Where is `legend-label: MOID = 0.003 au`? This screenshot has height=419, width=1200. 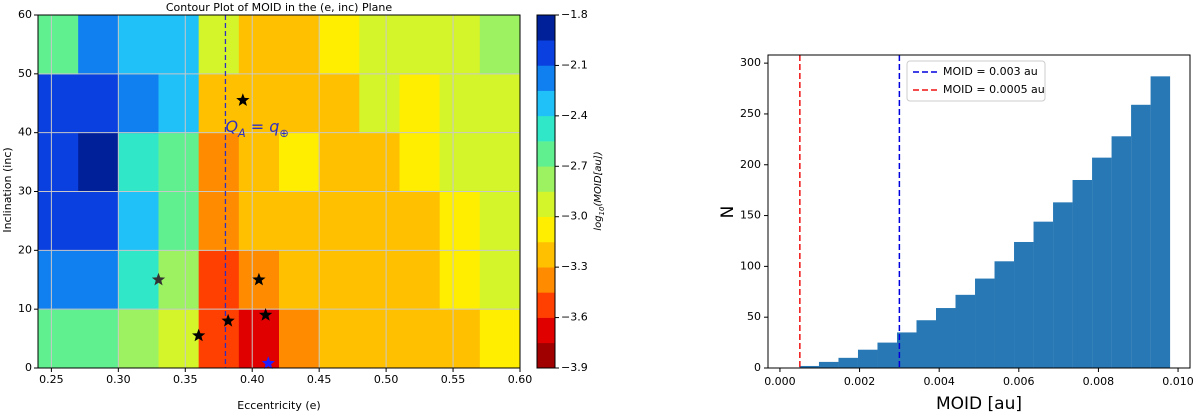
legend-label: MOID = 0.003 au is located at coordinates (990, 71).